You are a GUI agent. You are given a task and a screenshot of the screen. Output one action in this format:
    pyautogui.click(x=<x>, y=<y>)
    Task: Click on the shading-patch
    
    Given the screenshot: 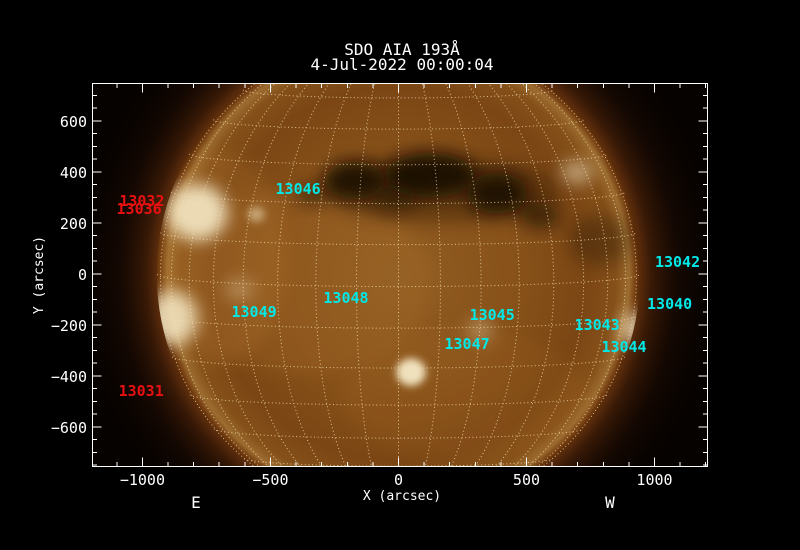 What is the action you would take?
    pyautogui.click(x=465, y=396)
    